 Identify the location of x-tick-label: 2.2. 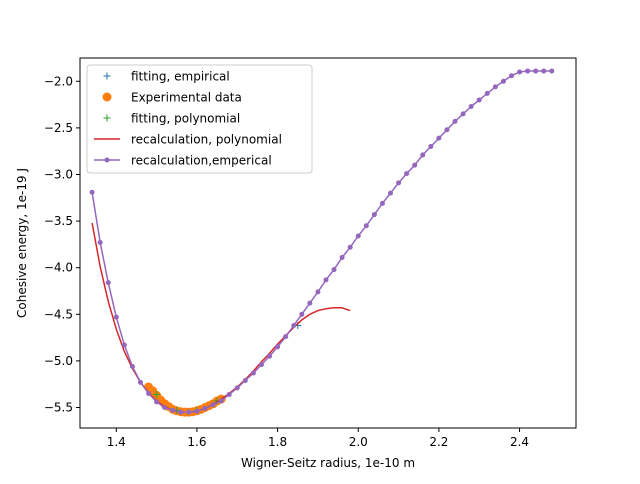
(438, 442).